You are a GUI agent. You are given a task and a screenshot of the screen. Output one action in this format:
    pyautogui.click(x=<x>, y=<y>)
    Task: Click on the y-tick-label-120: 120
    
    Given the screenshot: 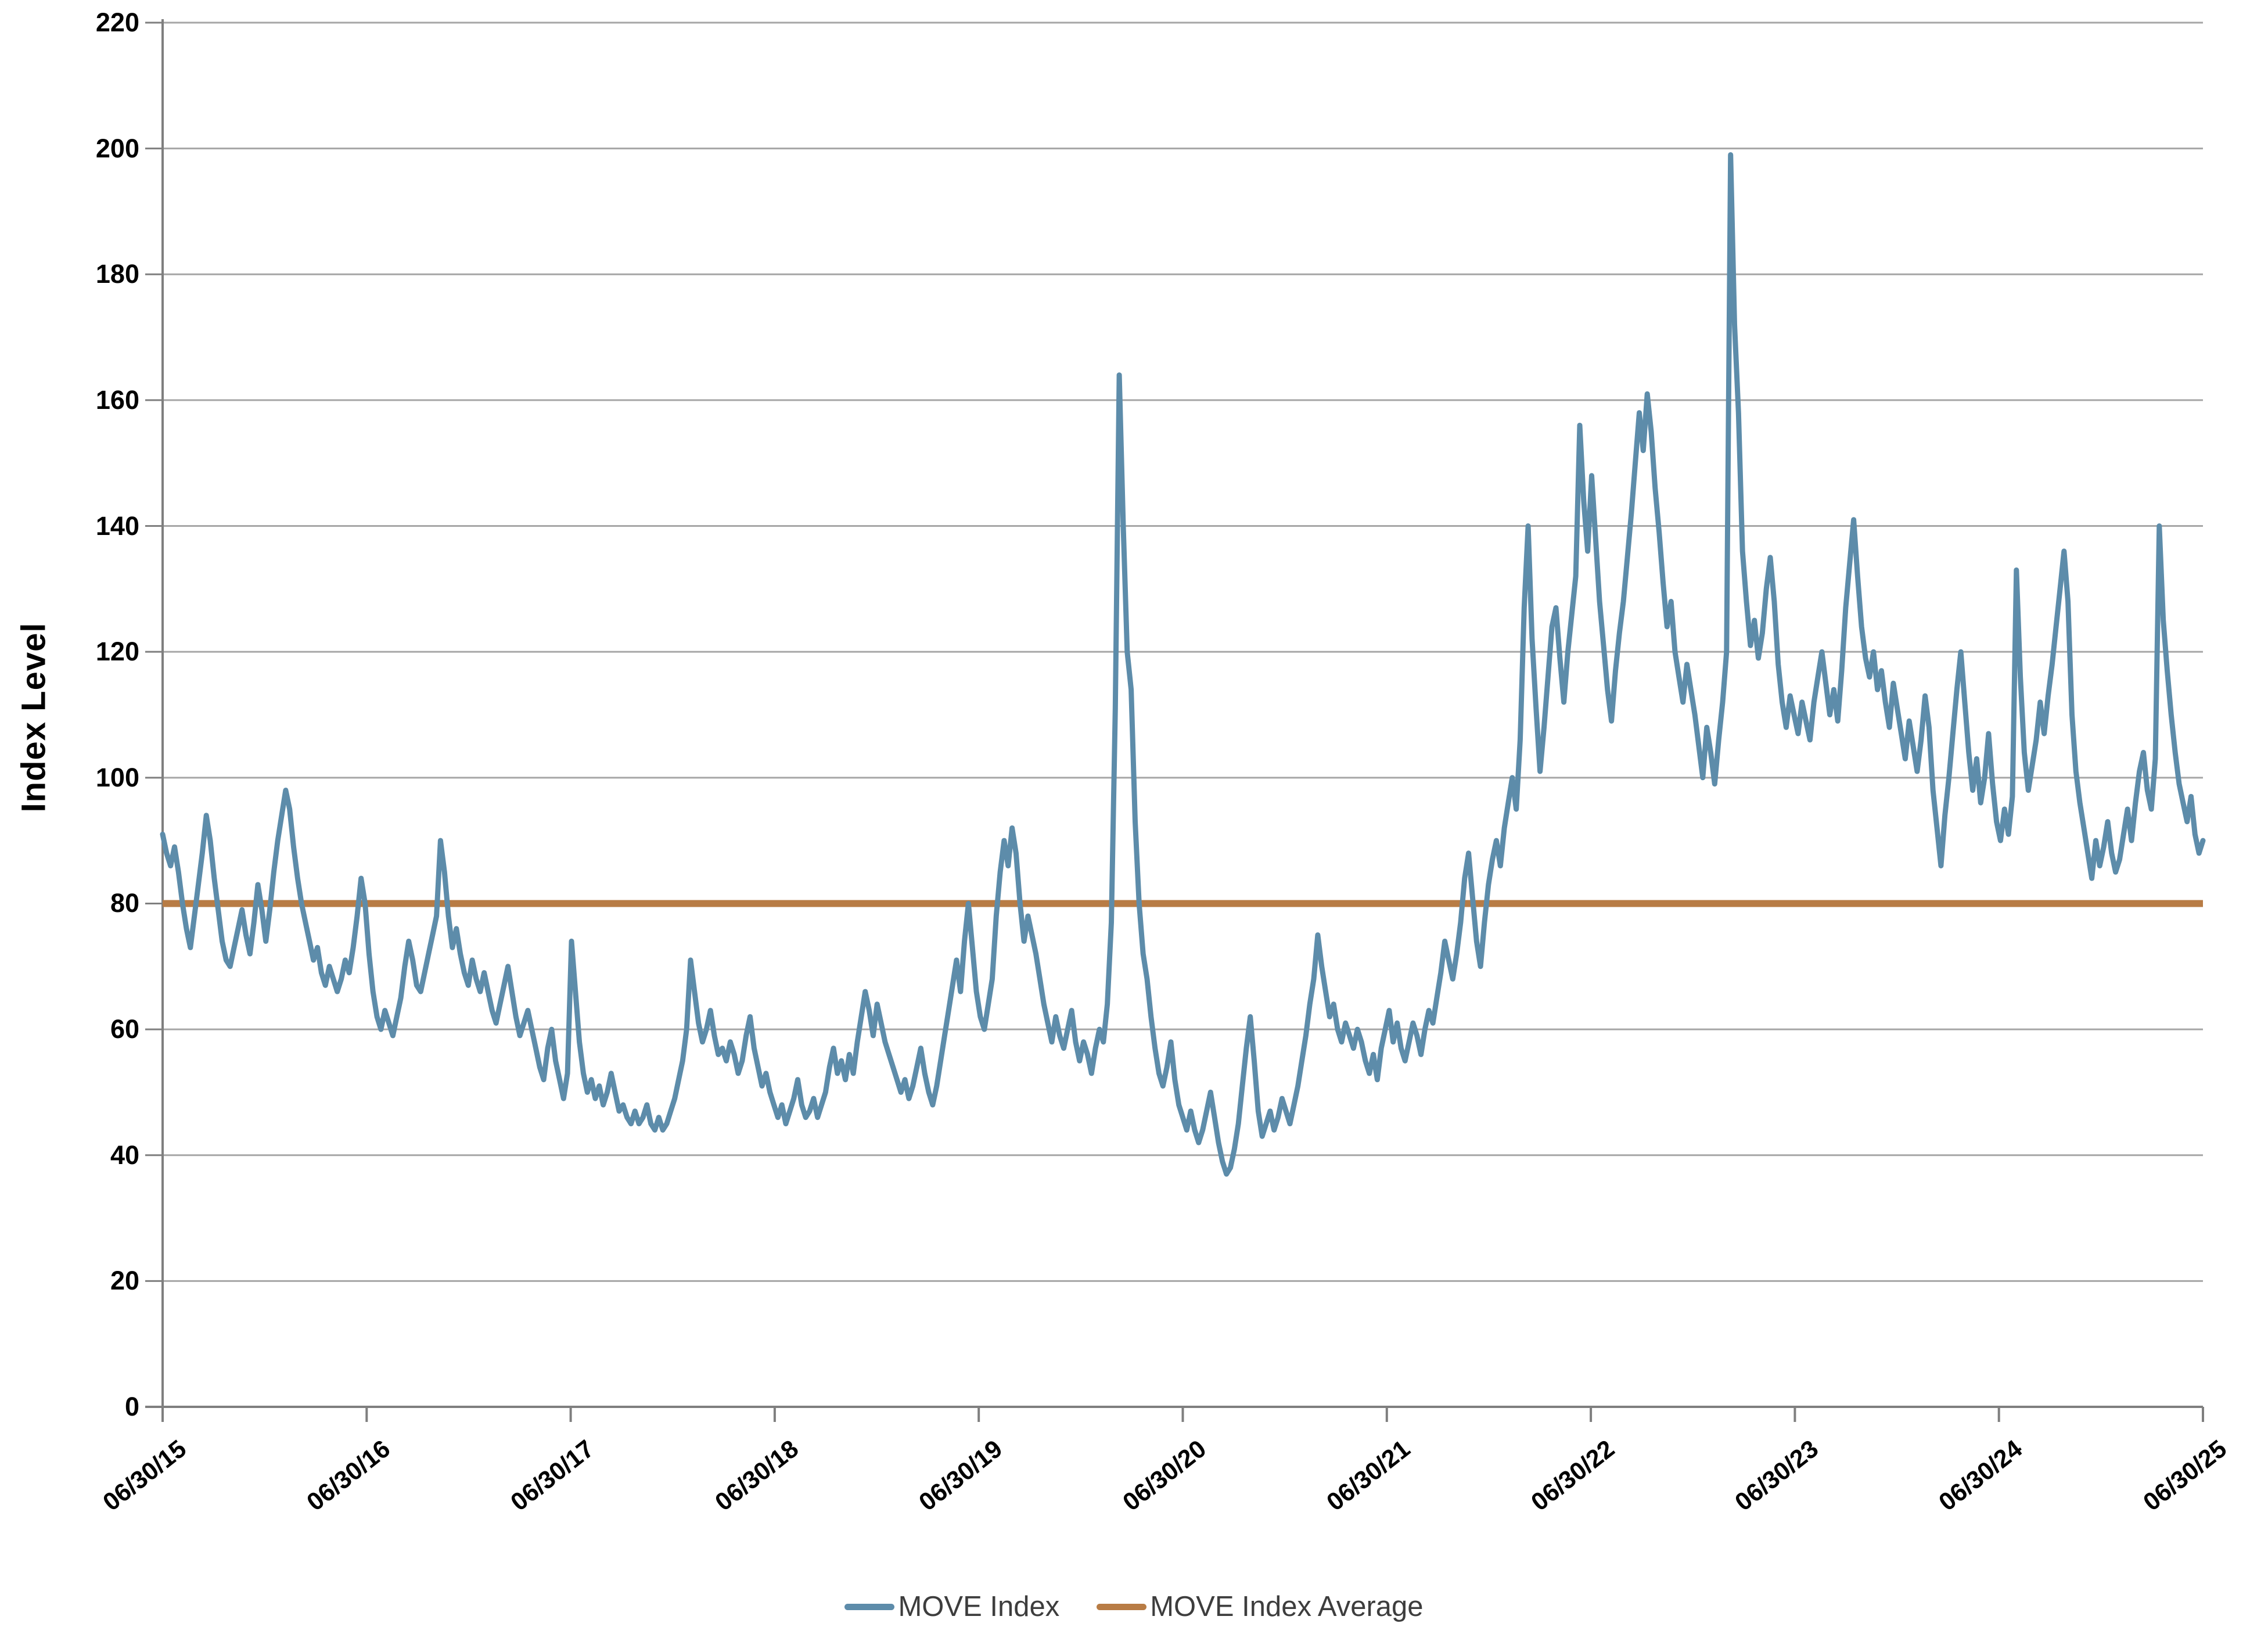 What is the action you would take?
    pyautogui.click(x=117, y=652)
    